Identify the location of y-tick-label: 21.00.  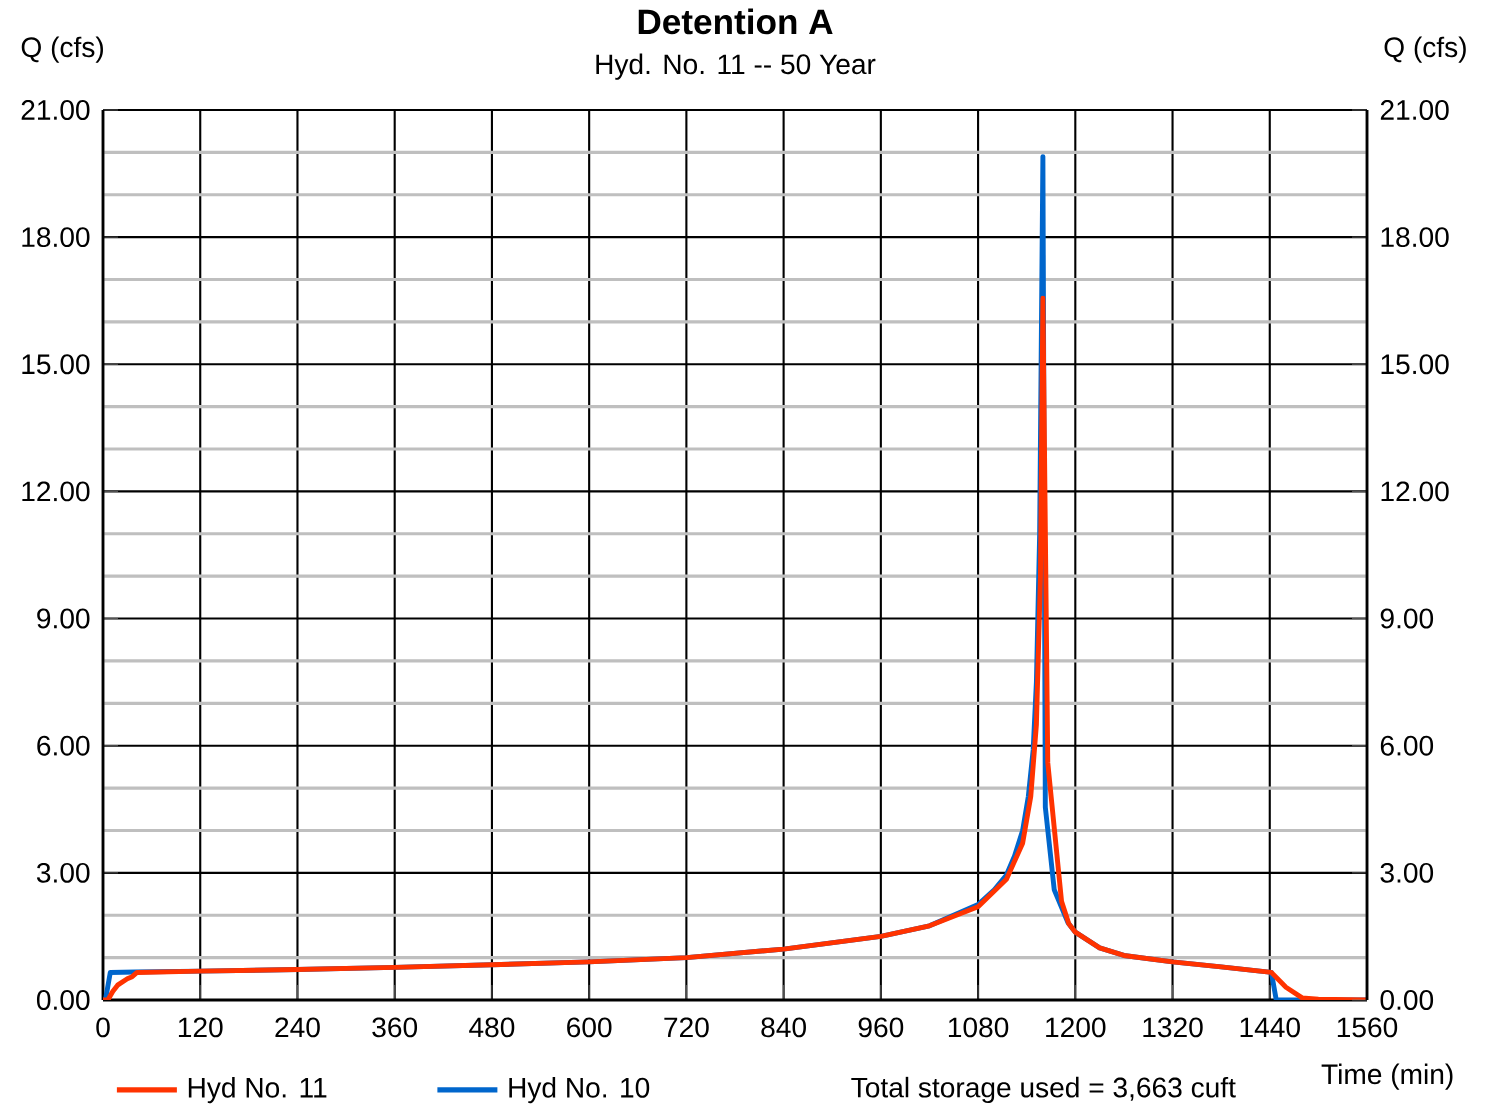
(55, 110).